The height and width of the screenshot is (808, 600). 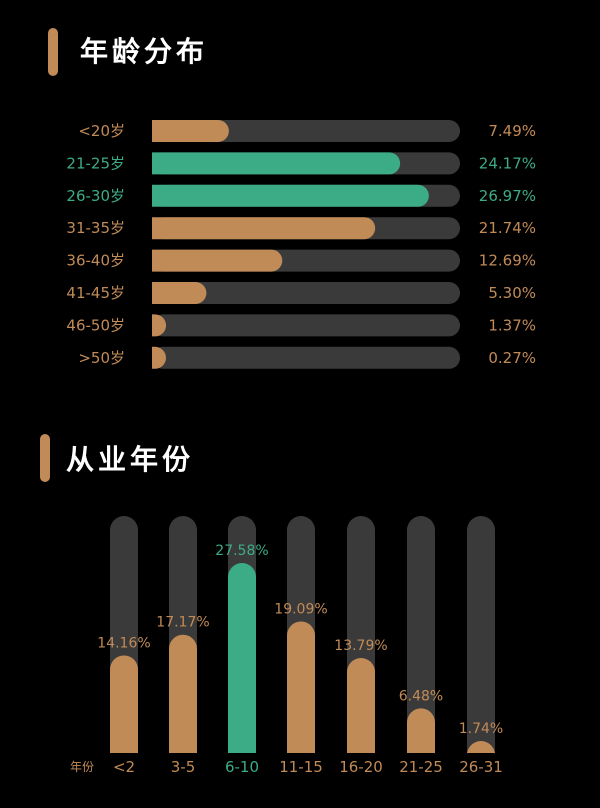 I want to click on year-value-label: 17.17%, so click(x=182, y=623).